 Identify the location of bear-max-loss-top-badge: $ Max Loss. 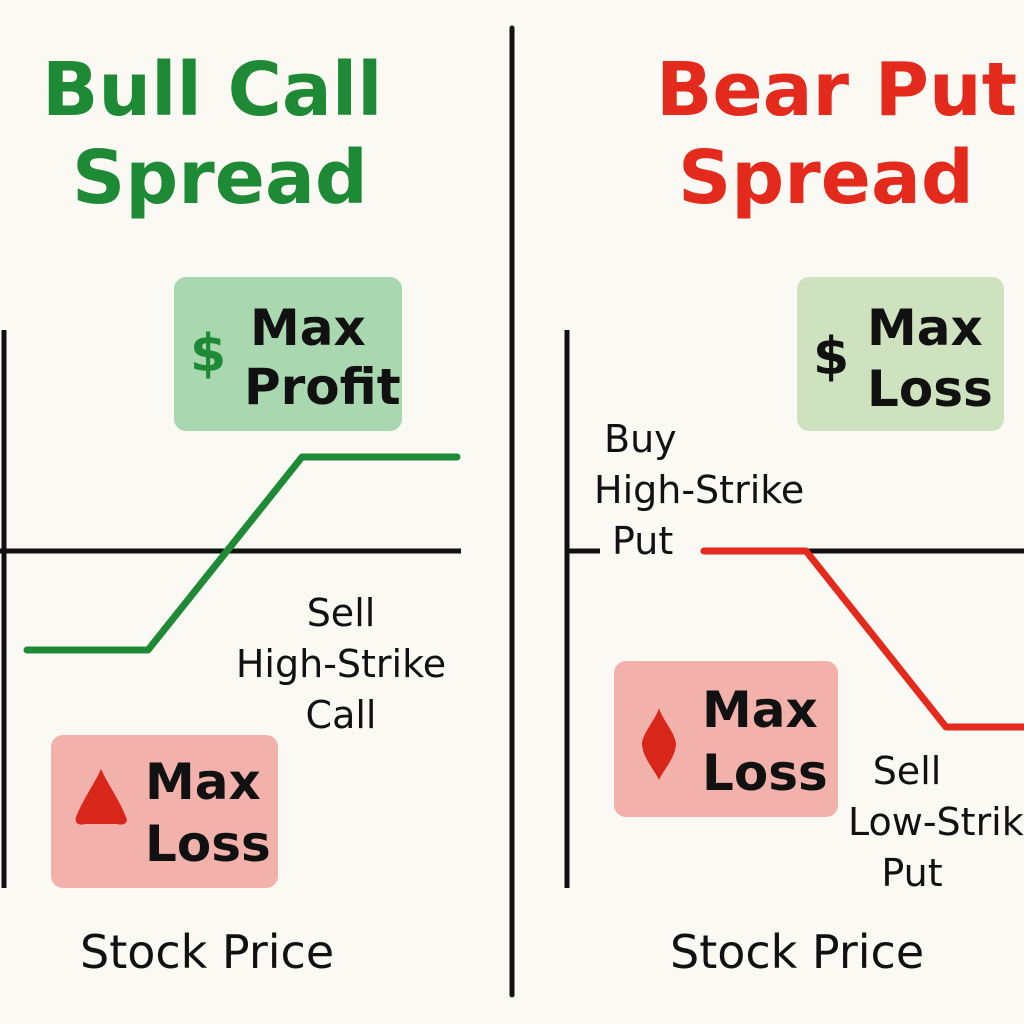
(900, 354).